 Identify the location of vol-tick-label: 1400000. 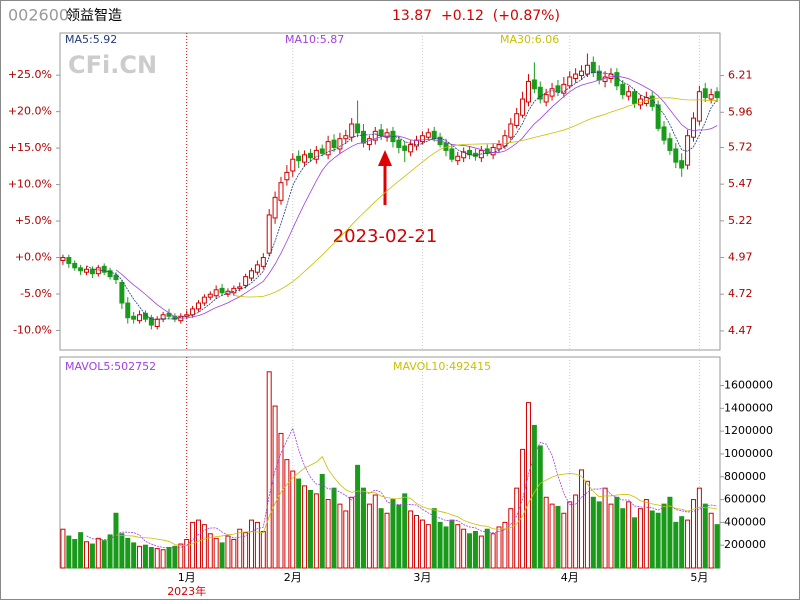
(748, 407).